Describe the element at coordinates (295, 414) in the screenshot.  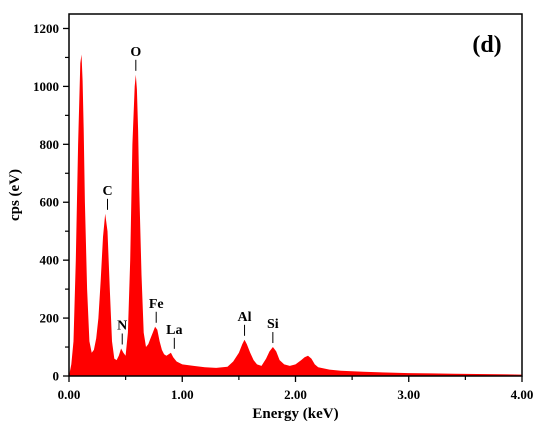
I see `x-axis-title: Energy (keV)` at that location.